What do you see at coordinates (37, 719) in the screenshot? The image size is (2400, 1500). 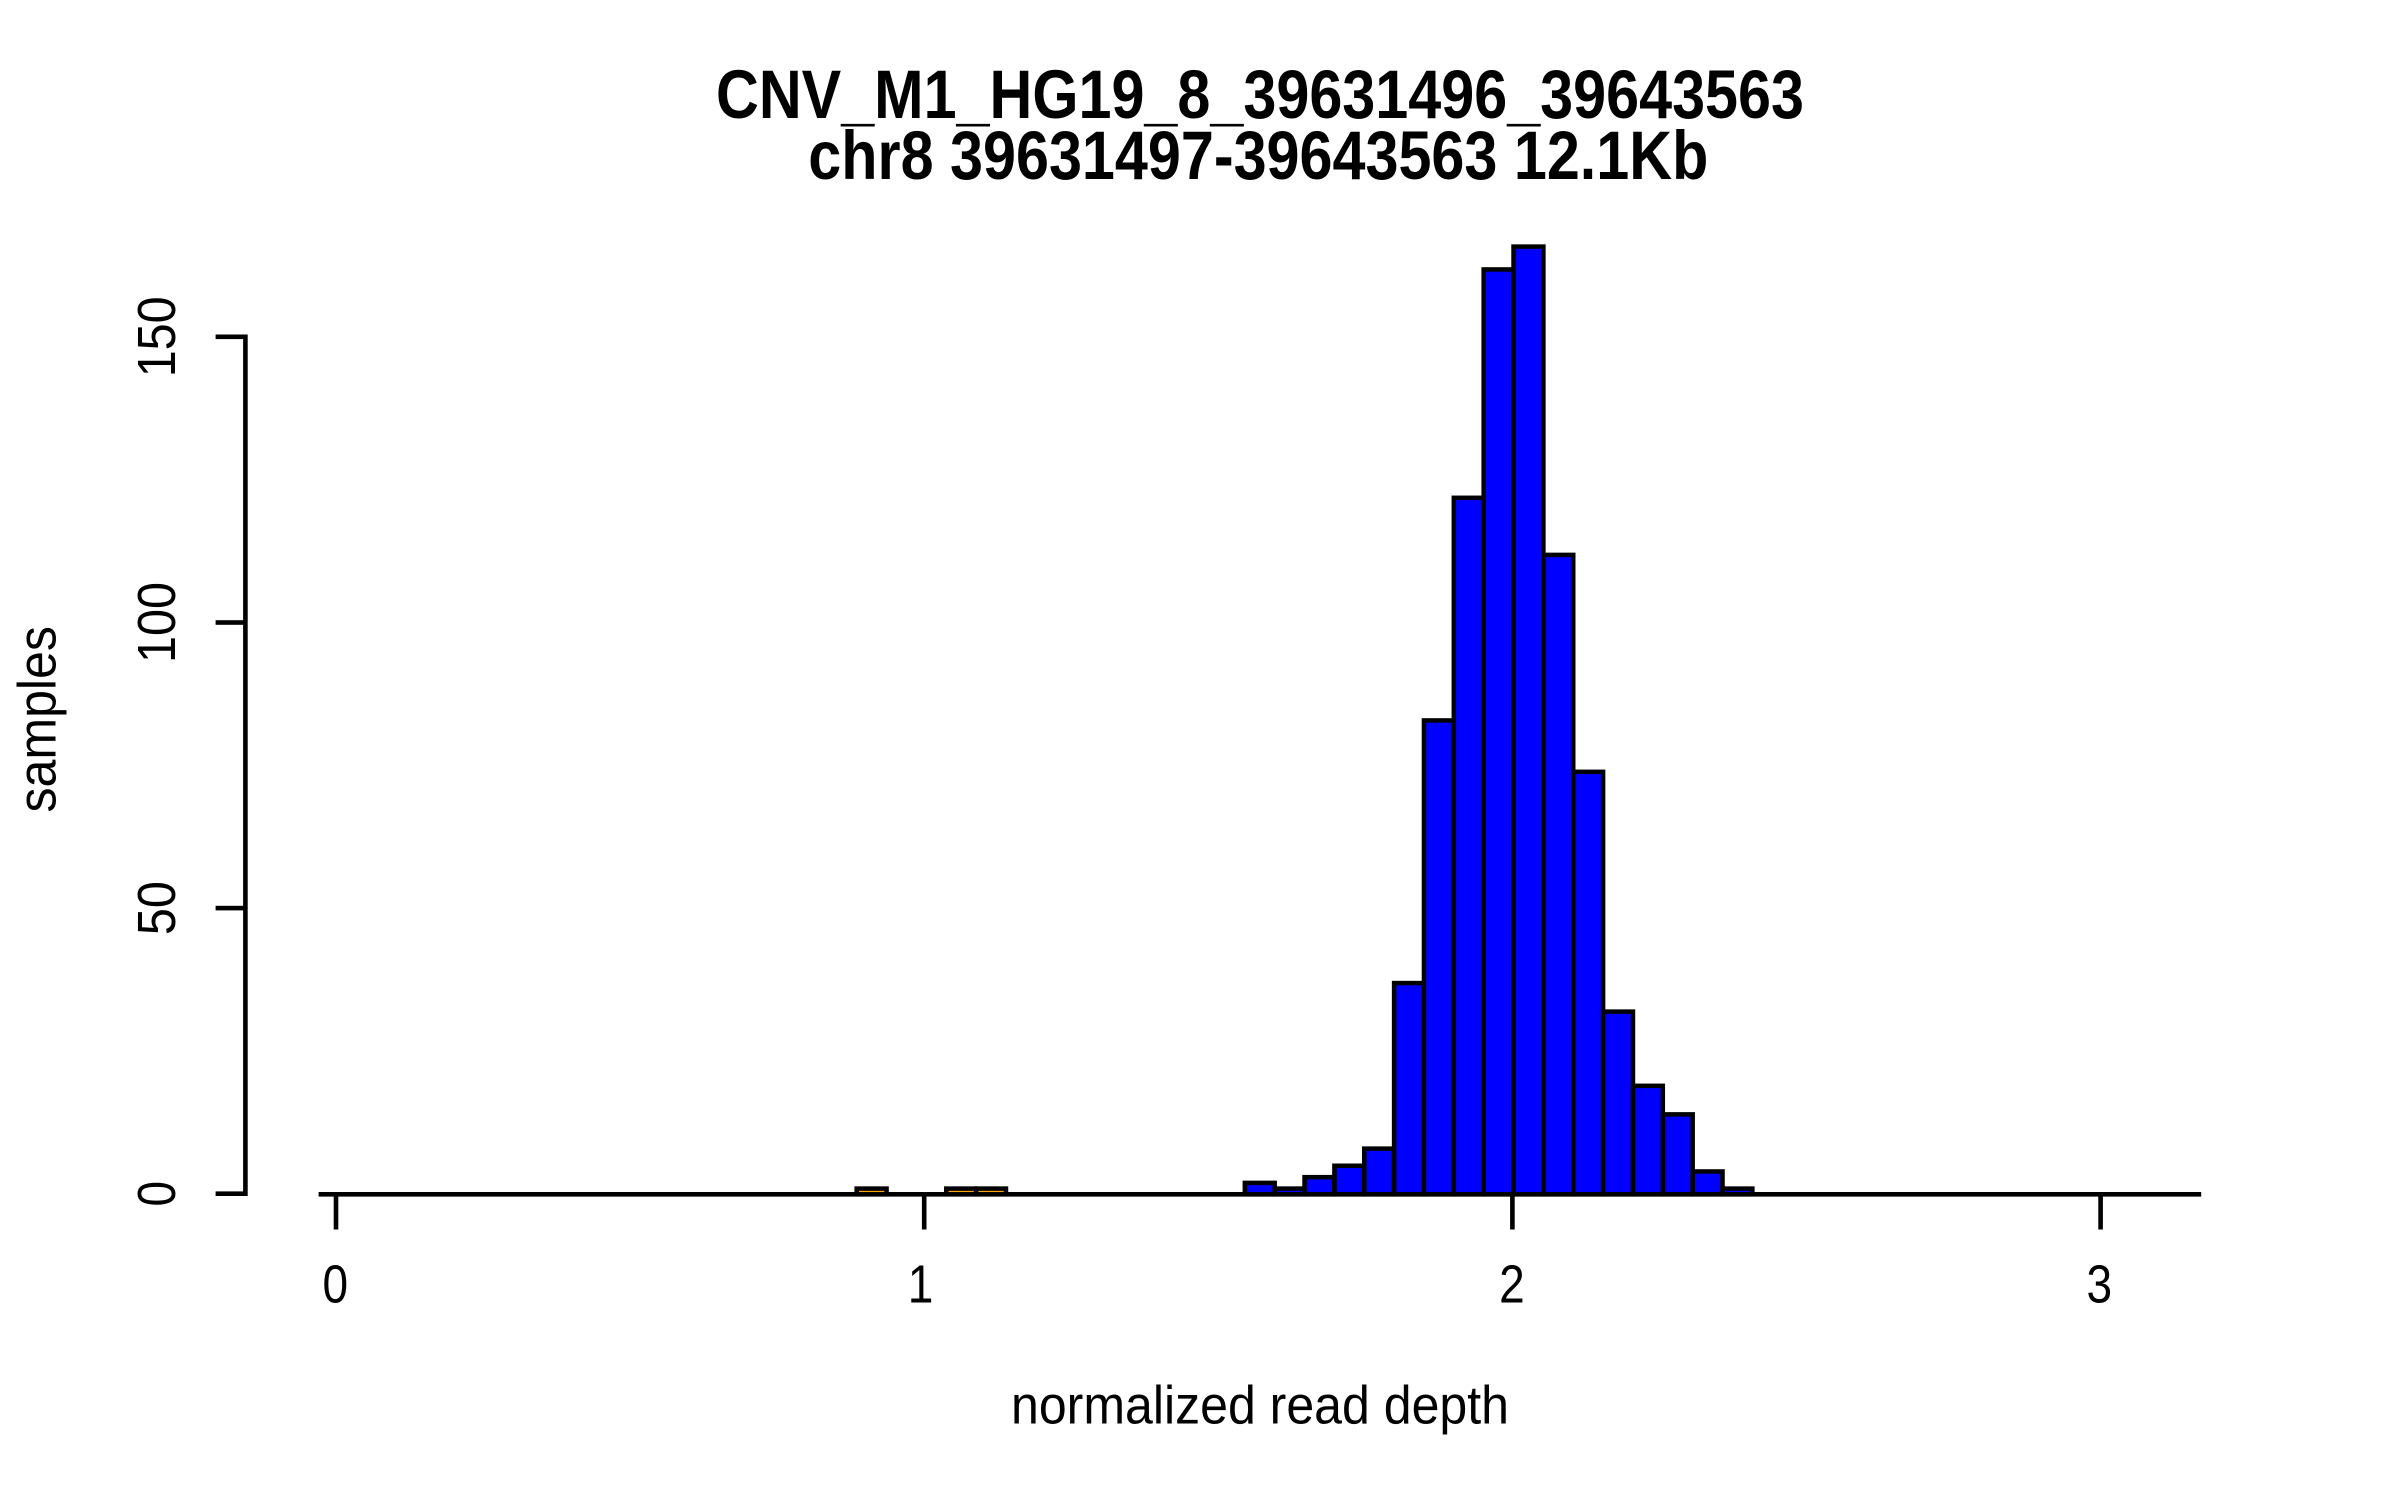 I see `svg-text: samples` at bounding box center [37, 719].